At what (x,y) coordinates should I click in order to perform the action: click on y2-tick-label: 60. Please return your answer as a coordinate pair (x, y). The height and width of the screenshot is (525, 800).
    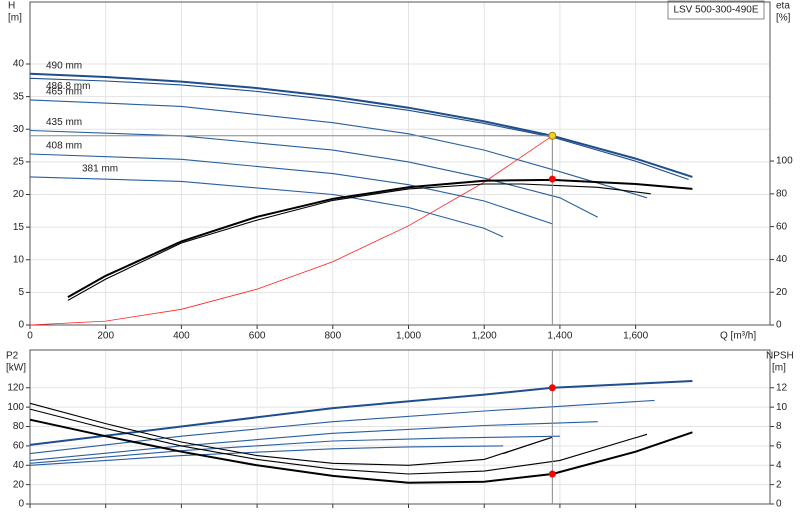
    Looking at the image, I should click on (782, 226).